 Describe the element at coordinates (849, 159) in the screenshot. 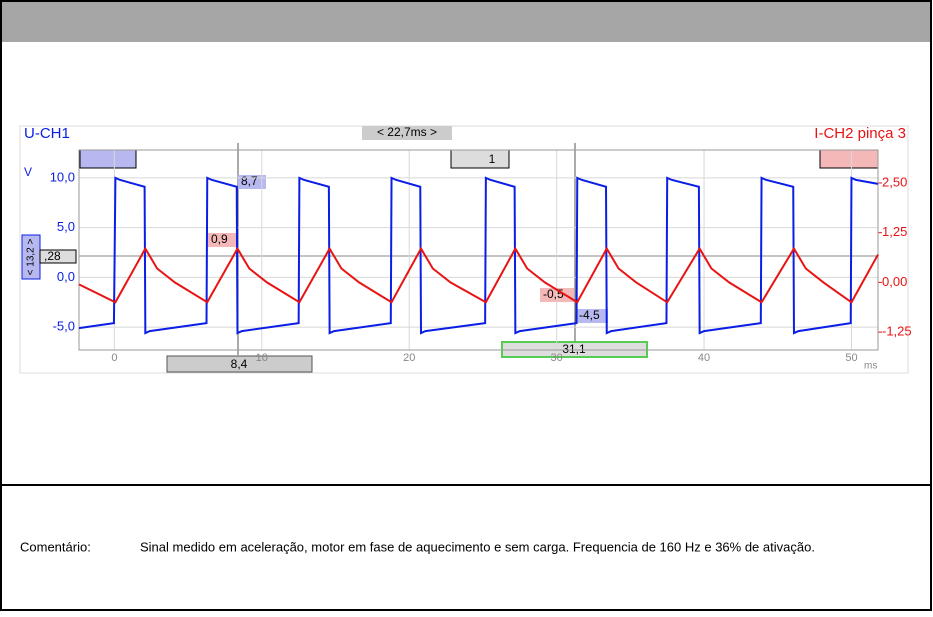

I see `right-tool` at that location.